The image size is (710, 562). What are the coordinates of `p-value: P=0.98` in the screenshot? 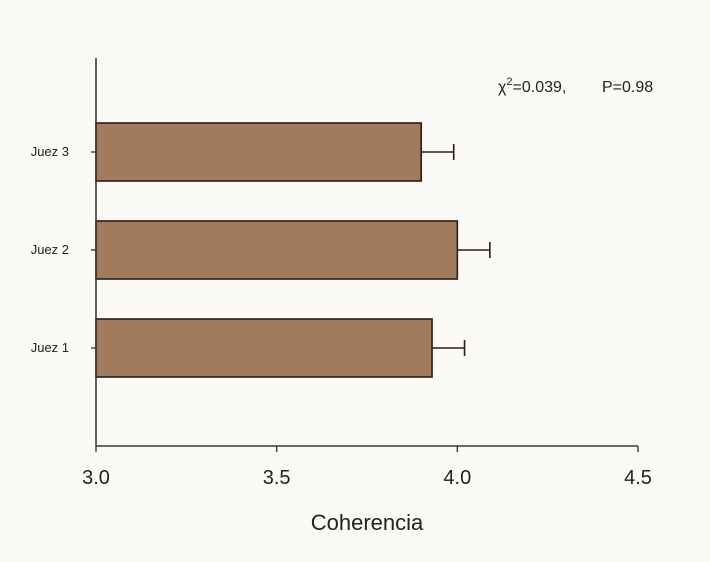 It's located at (627, 87).